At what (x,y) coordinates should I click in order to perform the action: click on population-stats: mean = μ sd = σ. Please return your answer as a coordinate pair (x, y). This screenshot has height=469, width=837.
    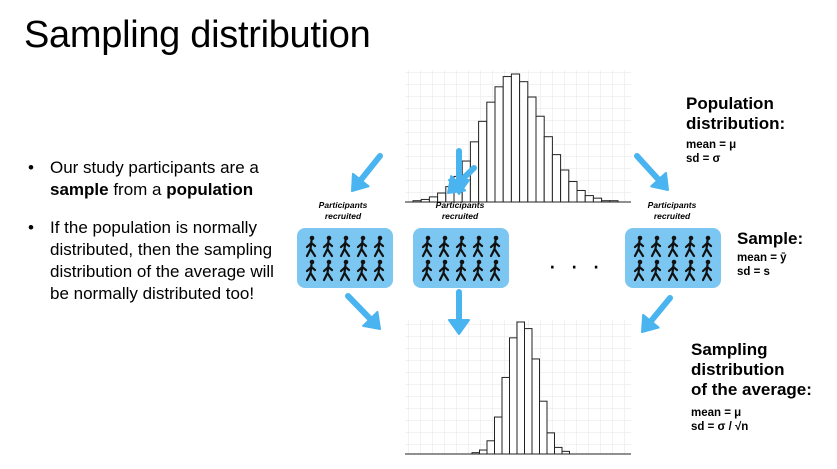
    Looking at the image, I should click on (711, 152).